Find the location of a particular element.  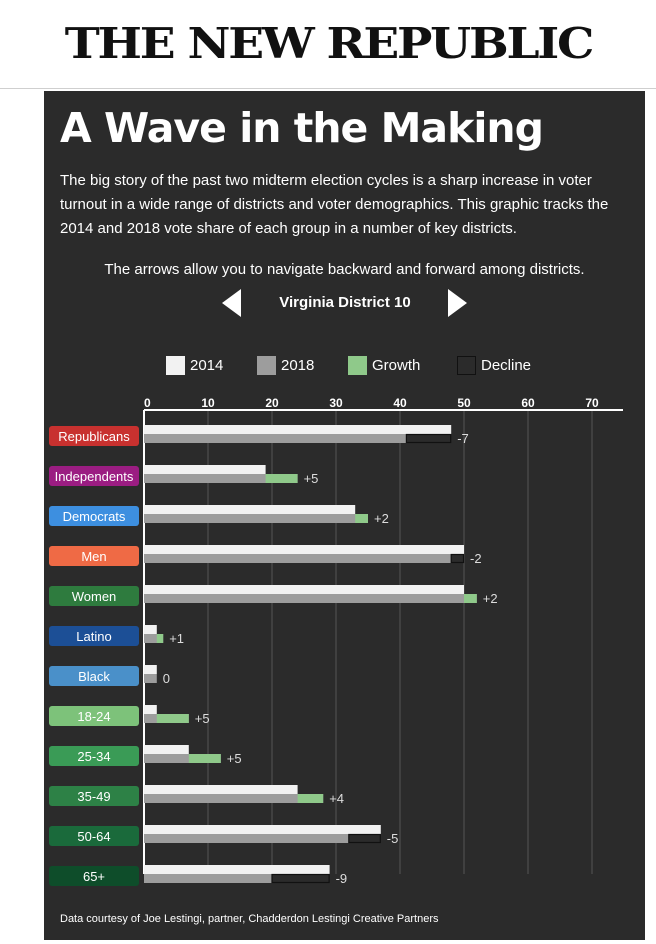

category-label: 35-49 is located at coordinates (93, 796).